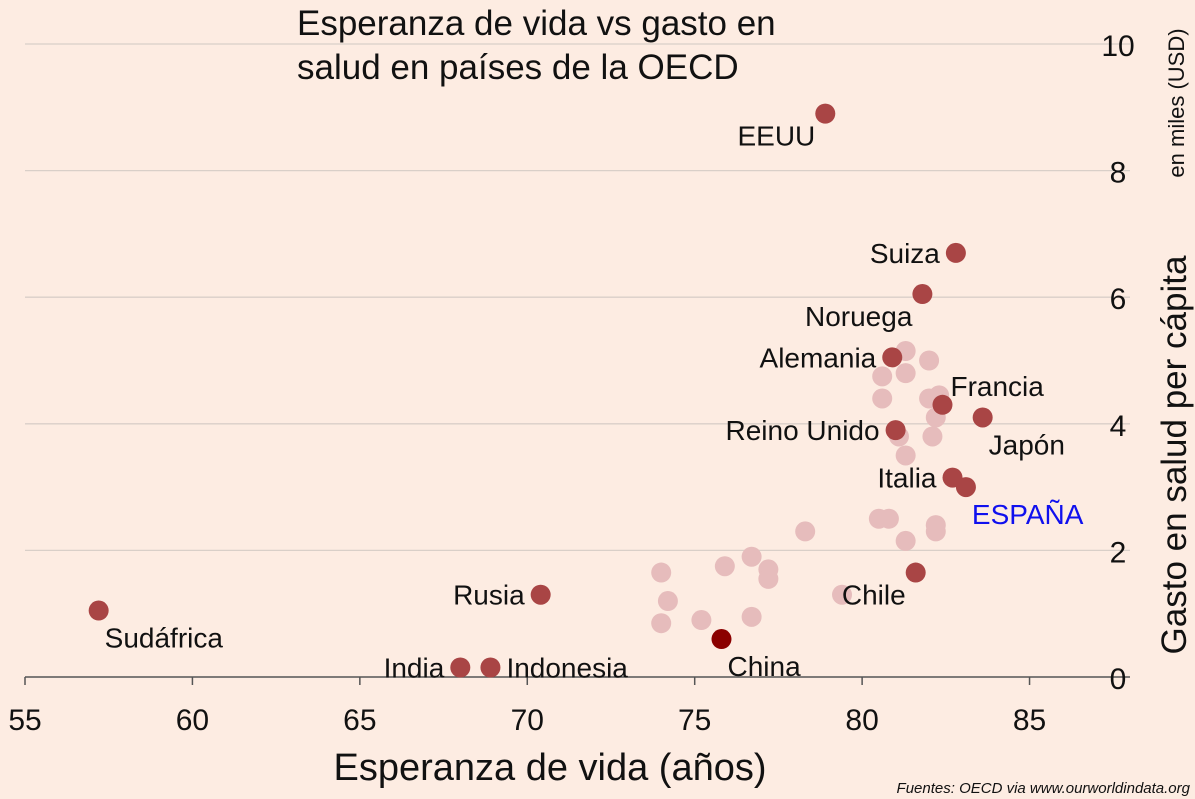 The height and width of the screenshot is (799, 1195). What do you see at coordinates (527, 720) in the screenshot?
I see `x-tick-label-70: 70` at bounding box center [527, 720].